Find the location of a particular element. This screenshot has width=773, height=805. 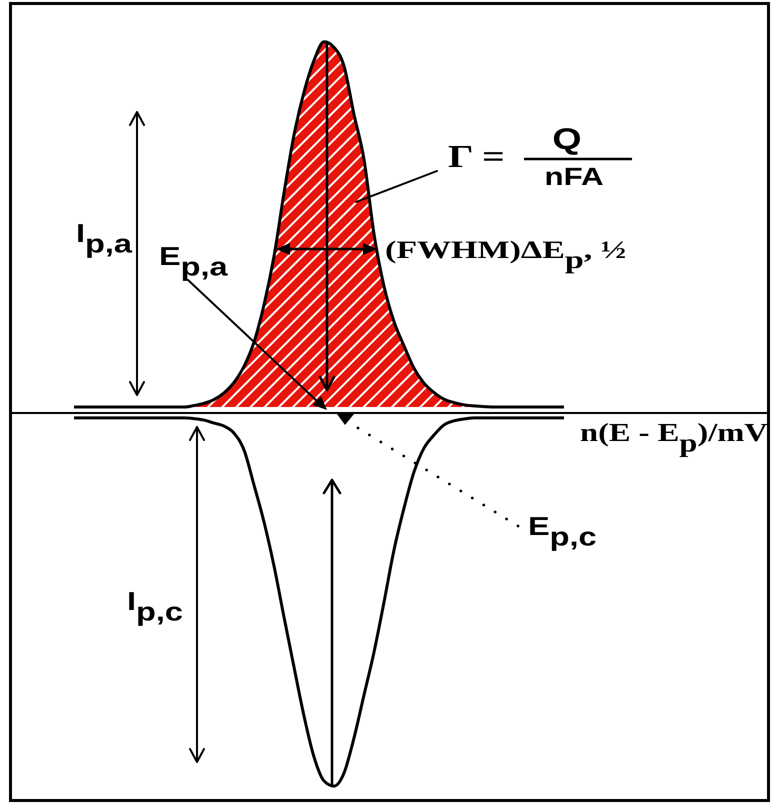

annotation: Q is located at coordinates (567, 139).